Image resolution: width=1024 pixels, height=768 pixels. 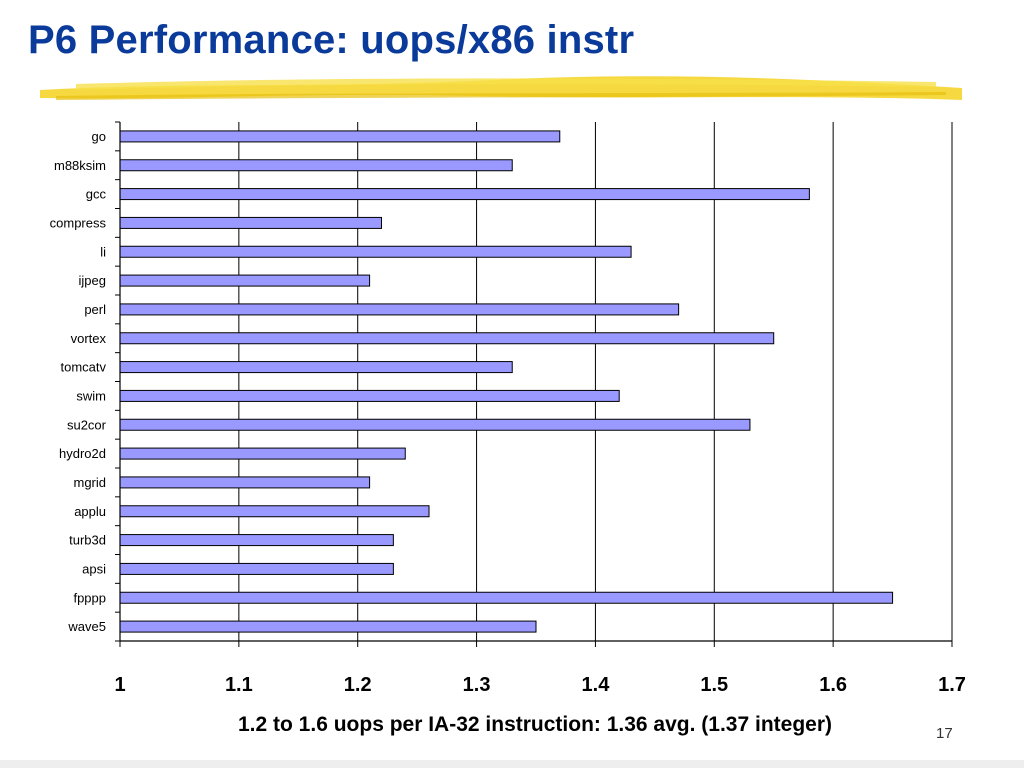 I want to click on category-label-wave5: wave5, so click(x=86, y=626).